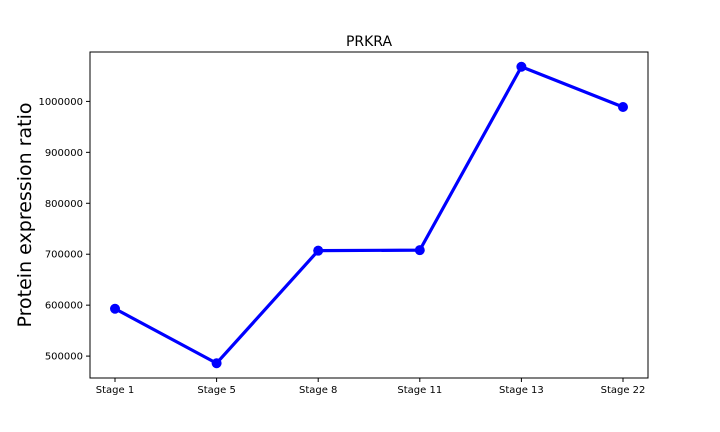 This screenshot has width=720, height=432. Describe the element at coordinates (64, 230) in the screenshot. I see `y-axis-ticks: 500000 600000 700000 800000 900000 1000000` at that location.